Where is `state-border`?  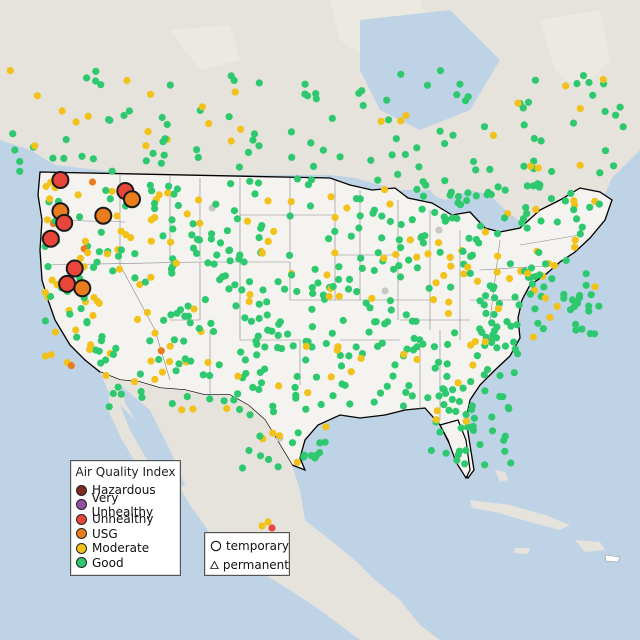
state-border is located at coordinates (185, 291).